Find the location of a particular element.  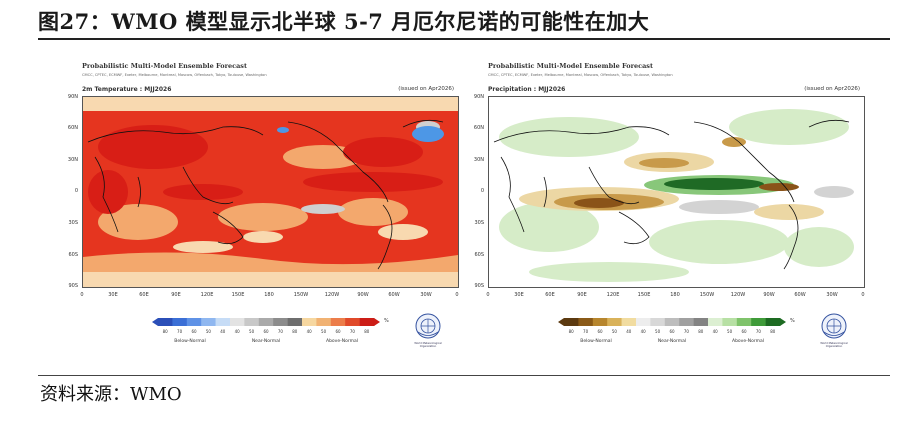

x-tick-label: 30E is located at coordinates (113, 295).